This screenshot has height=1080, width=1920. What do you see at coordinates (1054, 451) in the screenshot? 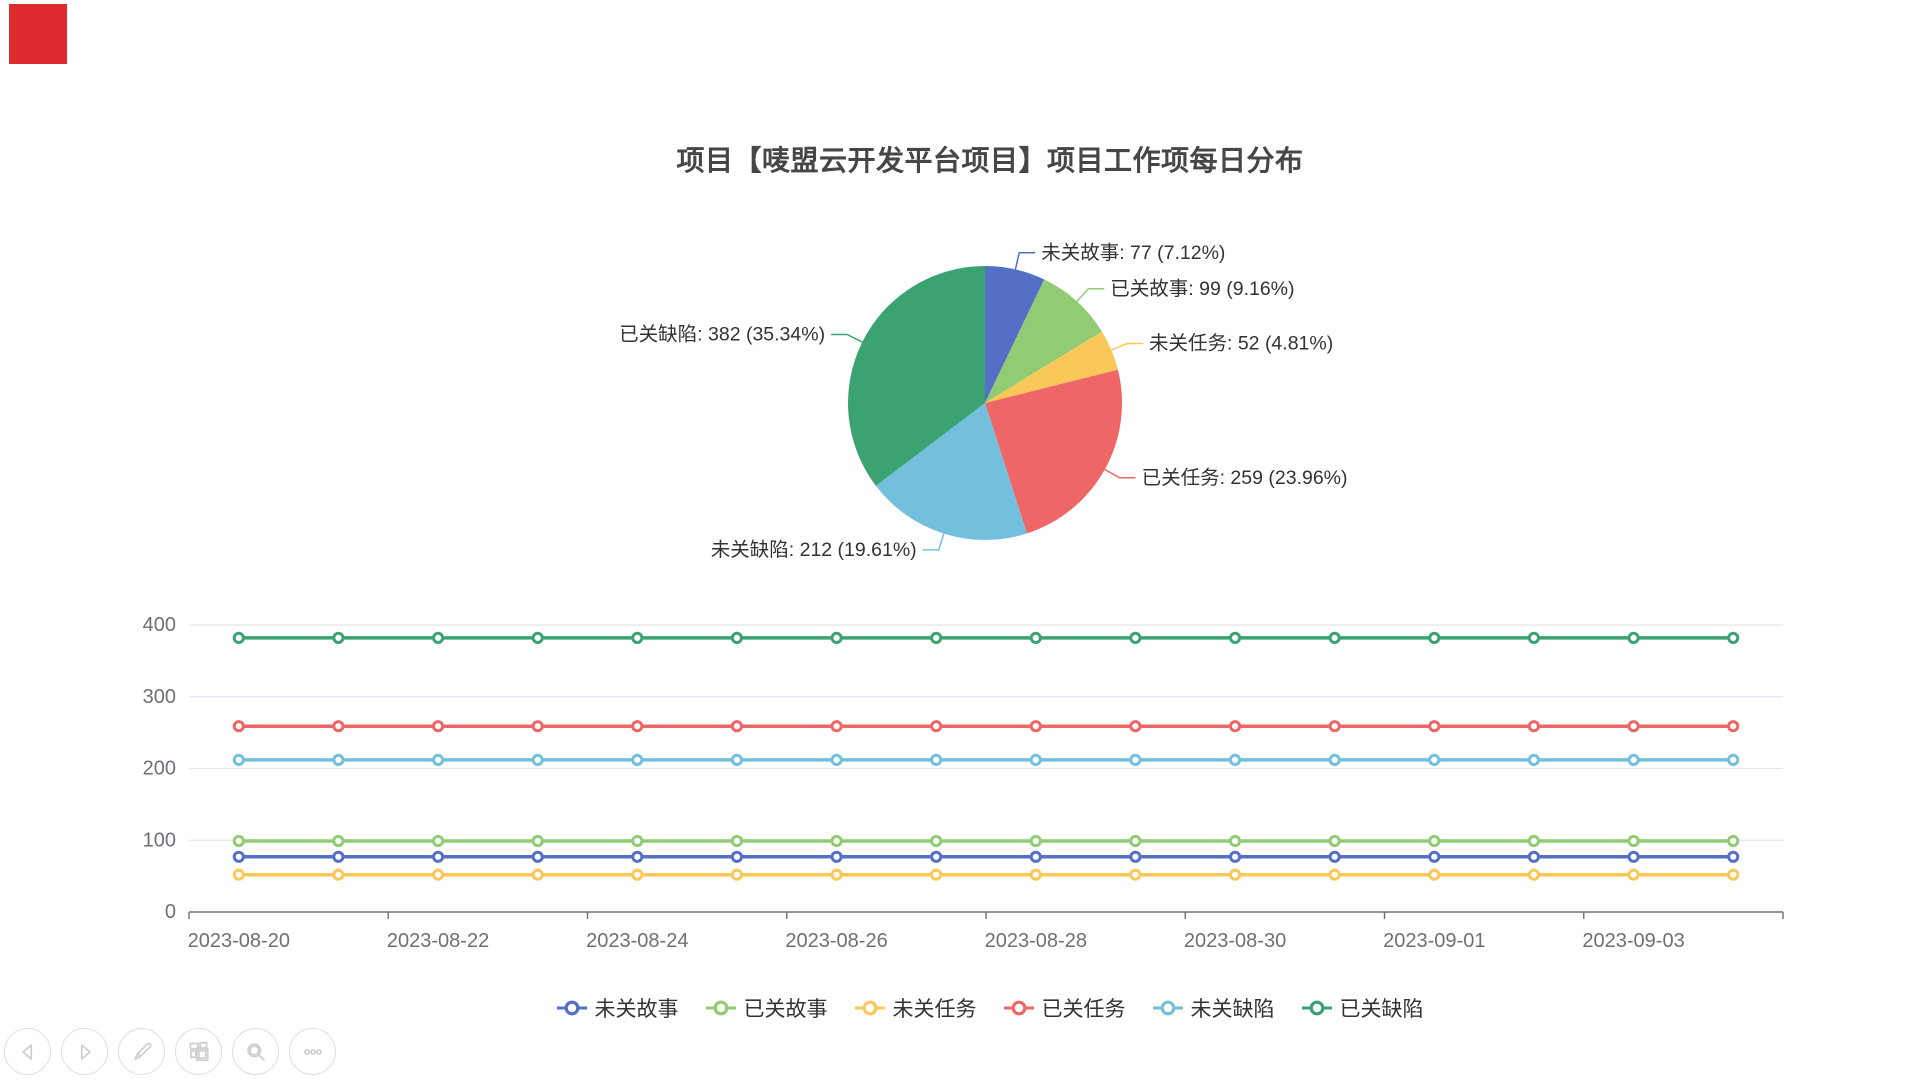
I see `pie-slice-已关任务` at bounding box center [1054, 451].